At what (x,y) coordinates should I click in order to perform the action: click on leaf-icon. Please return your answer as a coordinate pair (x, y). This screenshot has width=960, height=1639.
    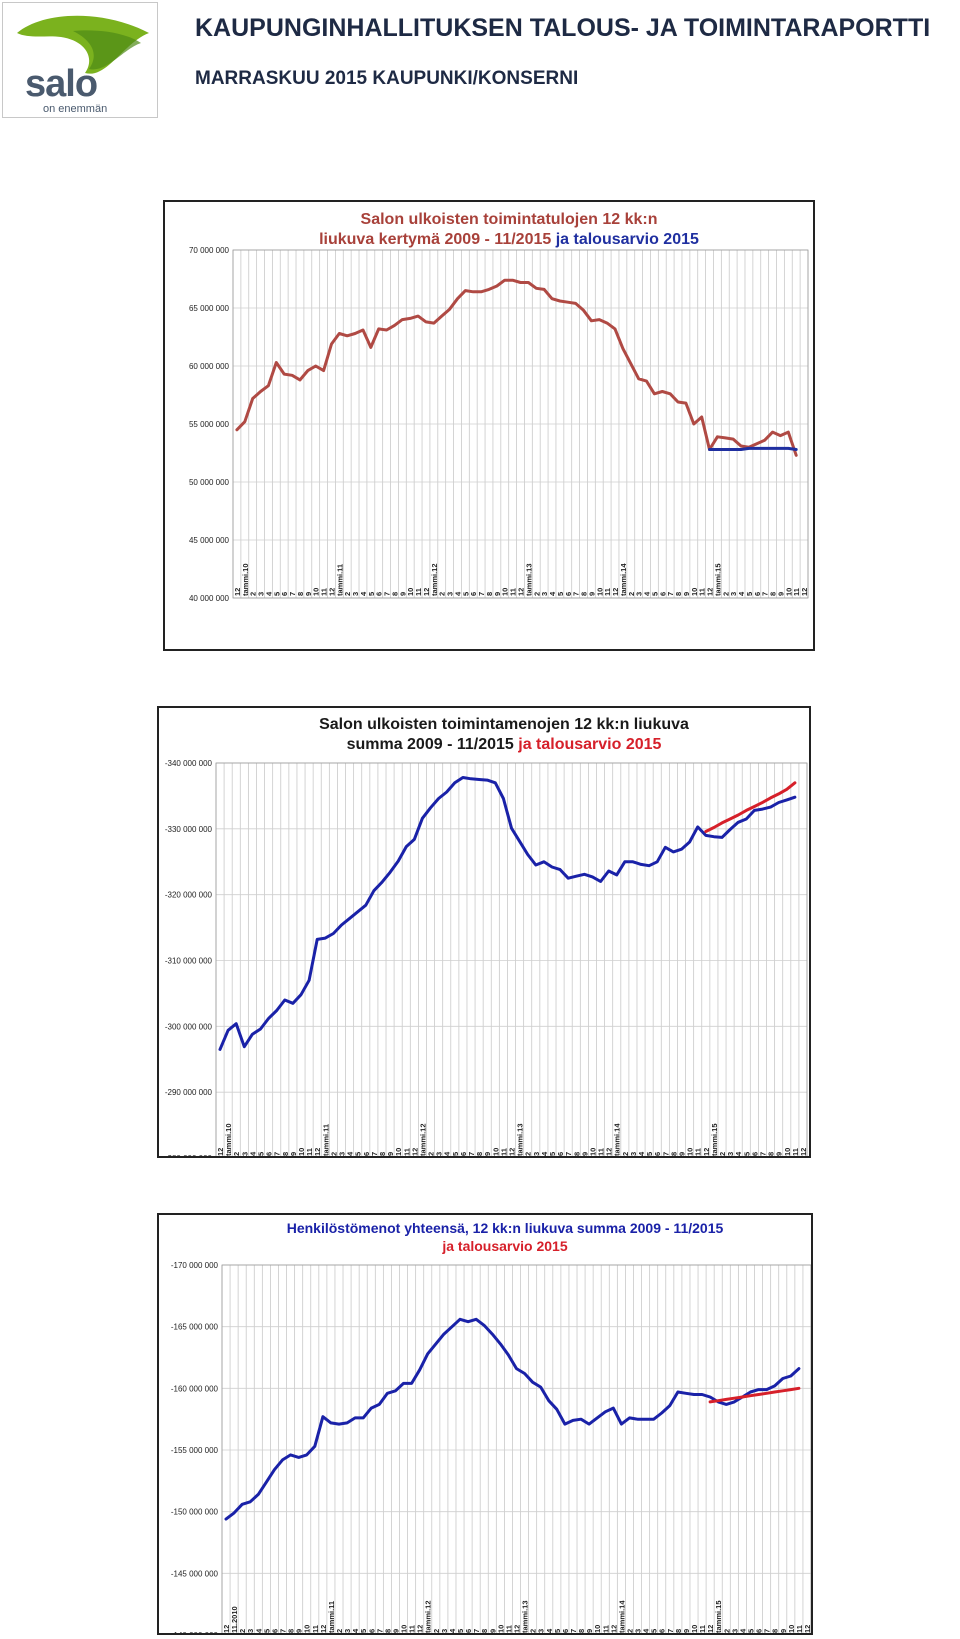
    Looking at the image, I should click on (83, 44).